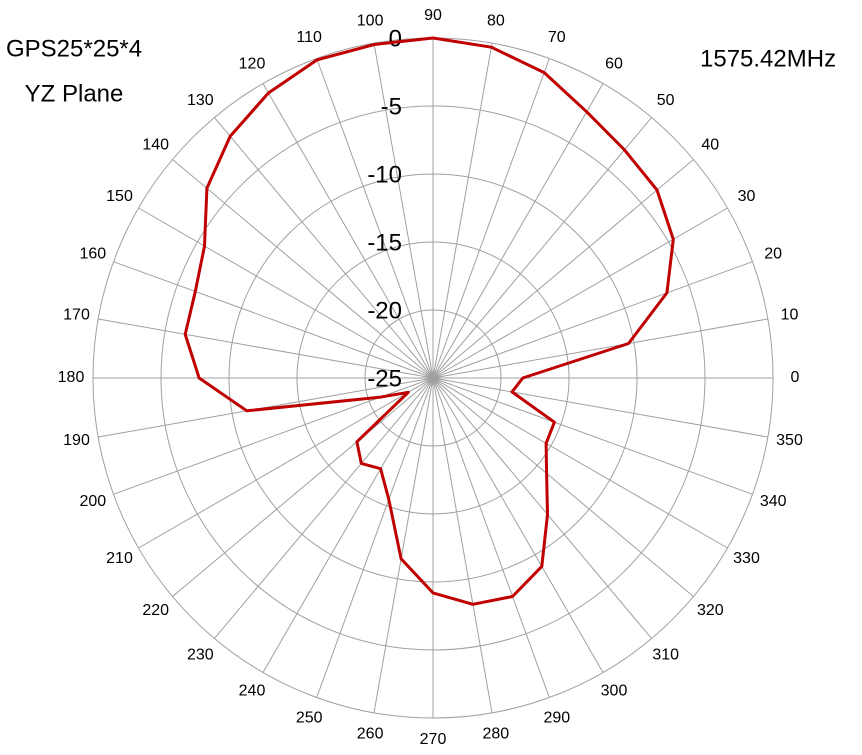 This screenshot has width=862, height=755. Describe the element at coordinates (747, 196) in the screenshot. I see `angle-label: 30` at that location.